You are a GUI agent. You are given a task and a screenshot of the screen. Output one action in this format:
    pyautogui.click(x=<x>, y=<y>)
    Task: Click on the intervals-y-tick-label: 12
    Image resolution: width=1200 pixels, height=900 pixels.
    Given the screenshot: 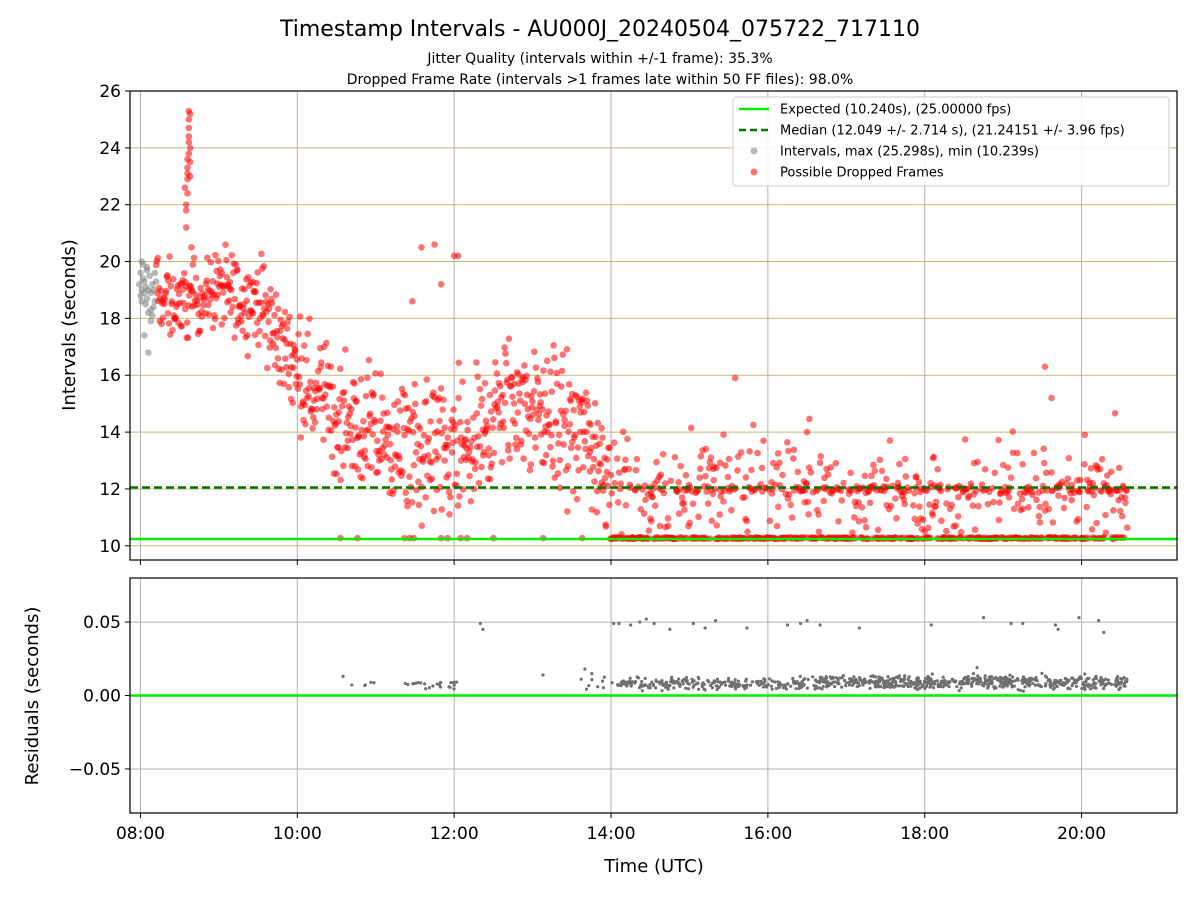 What is the action you would take?
    pyautogui.click(x=110, y=490)
    